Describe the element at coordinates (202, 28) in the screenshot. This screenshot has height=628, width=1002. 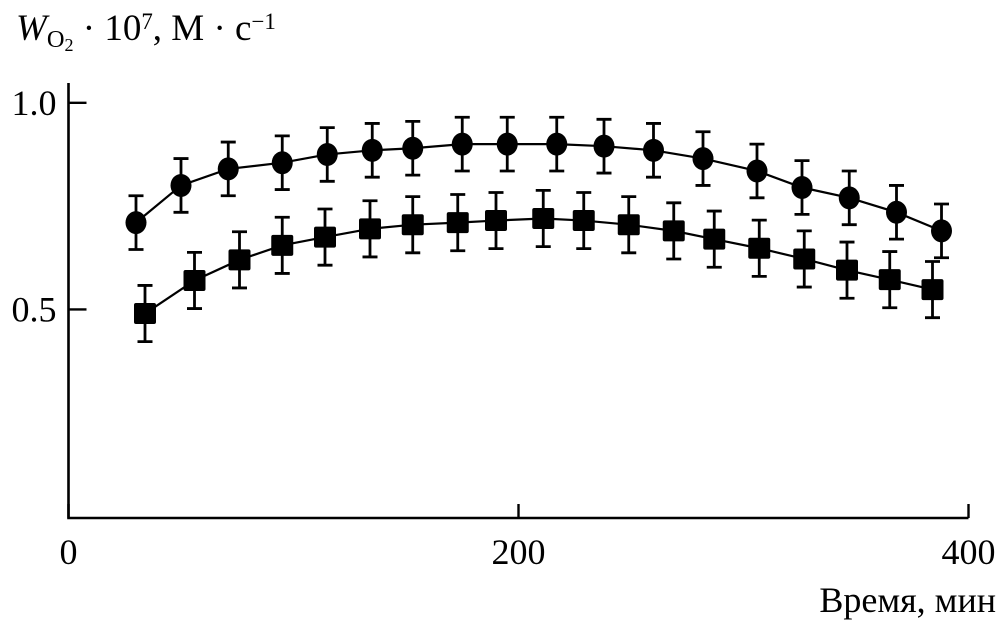
I see `y-axis-units: , М · с` at that location.